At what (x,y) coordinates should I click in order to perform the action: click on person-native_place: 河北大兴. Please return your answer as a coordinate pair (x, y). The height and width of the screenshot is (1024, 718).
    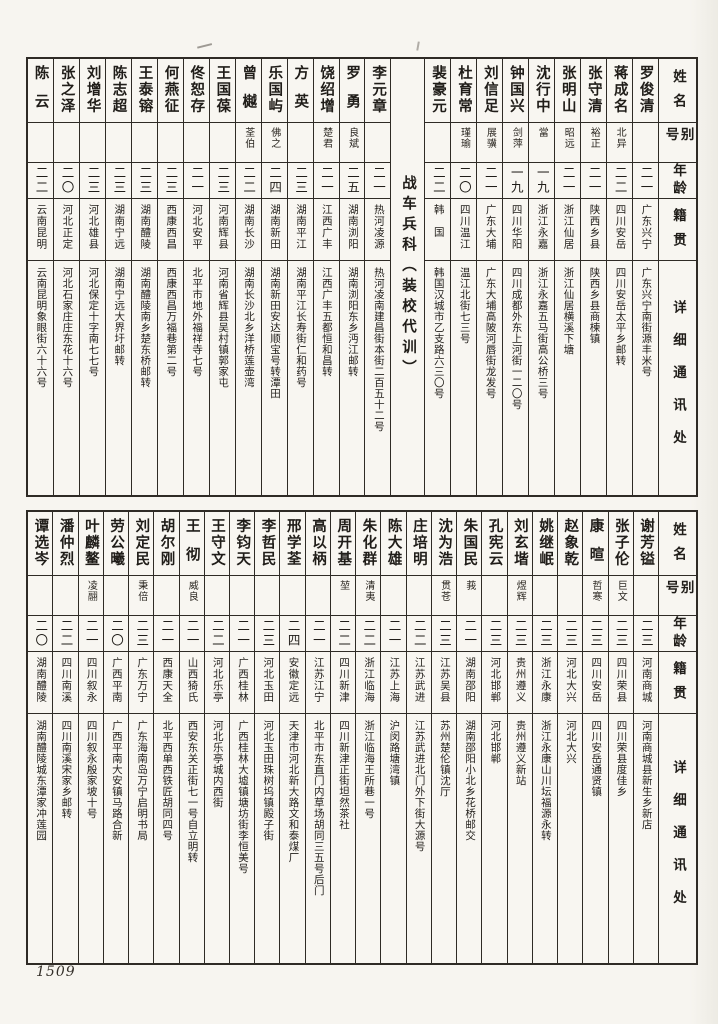
    Looking at the image, I should click on (571, 680).